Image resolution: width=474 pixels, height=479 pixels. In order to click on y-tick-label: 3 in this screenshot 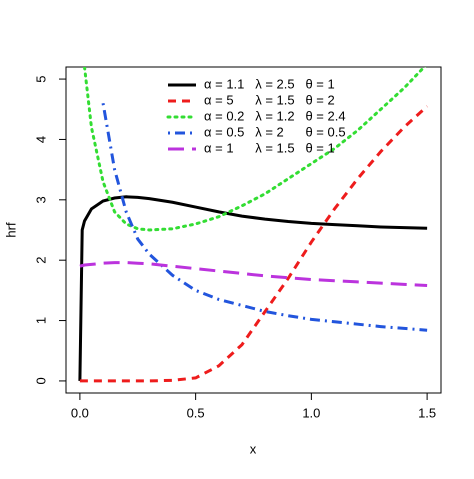, I will do `click(40, 199)`.